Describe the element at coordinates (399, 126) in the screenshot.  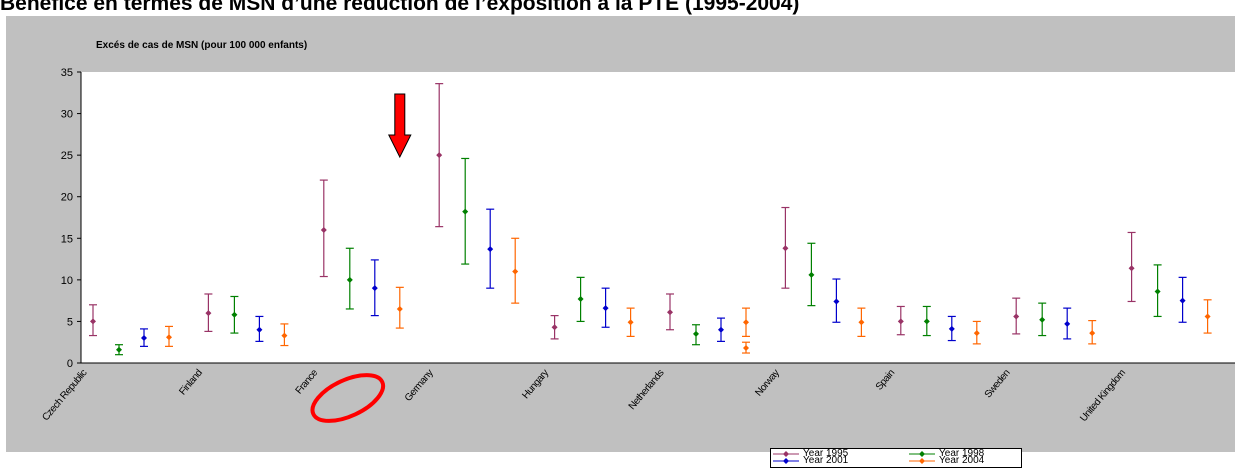
I see `annotation-arrow-icon` at that location.